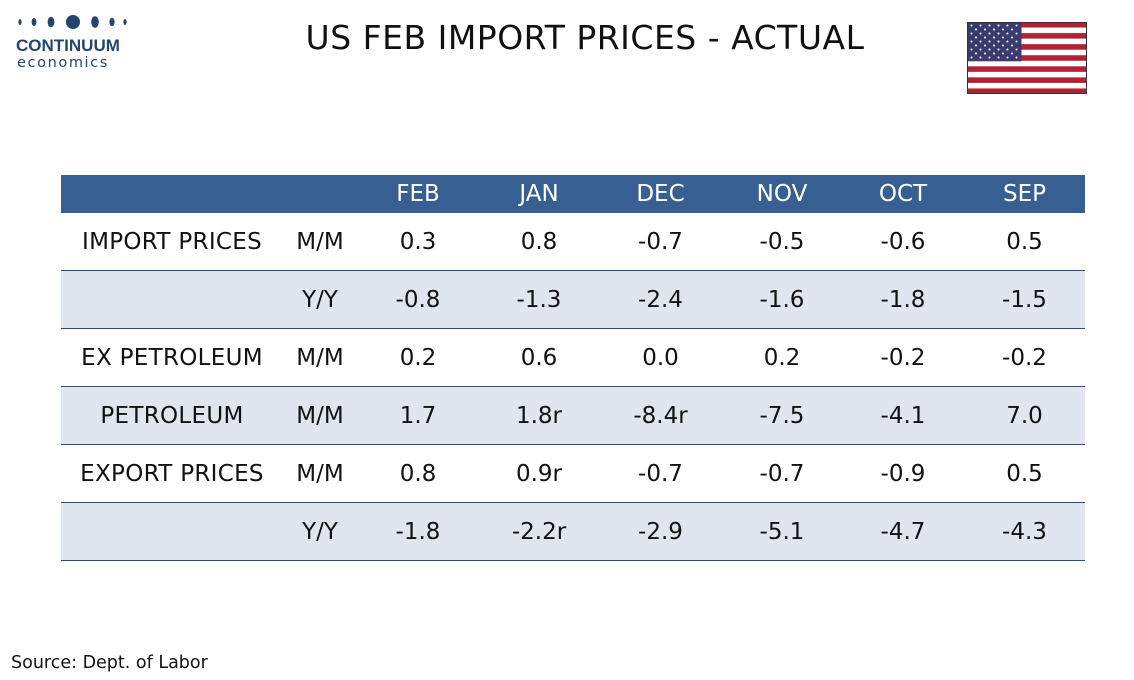 This screenshot has width=1134, height=680. I want to click on table-cell: -5.1, so click(782, 531).